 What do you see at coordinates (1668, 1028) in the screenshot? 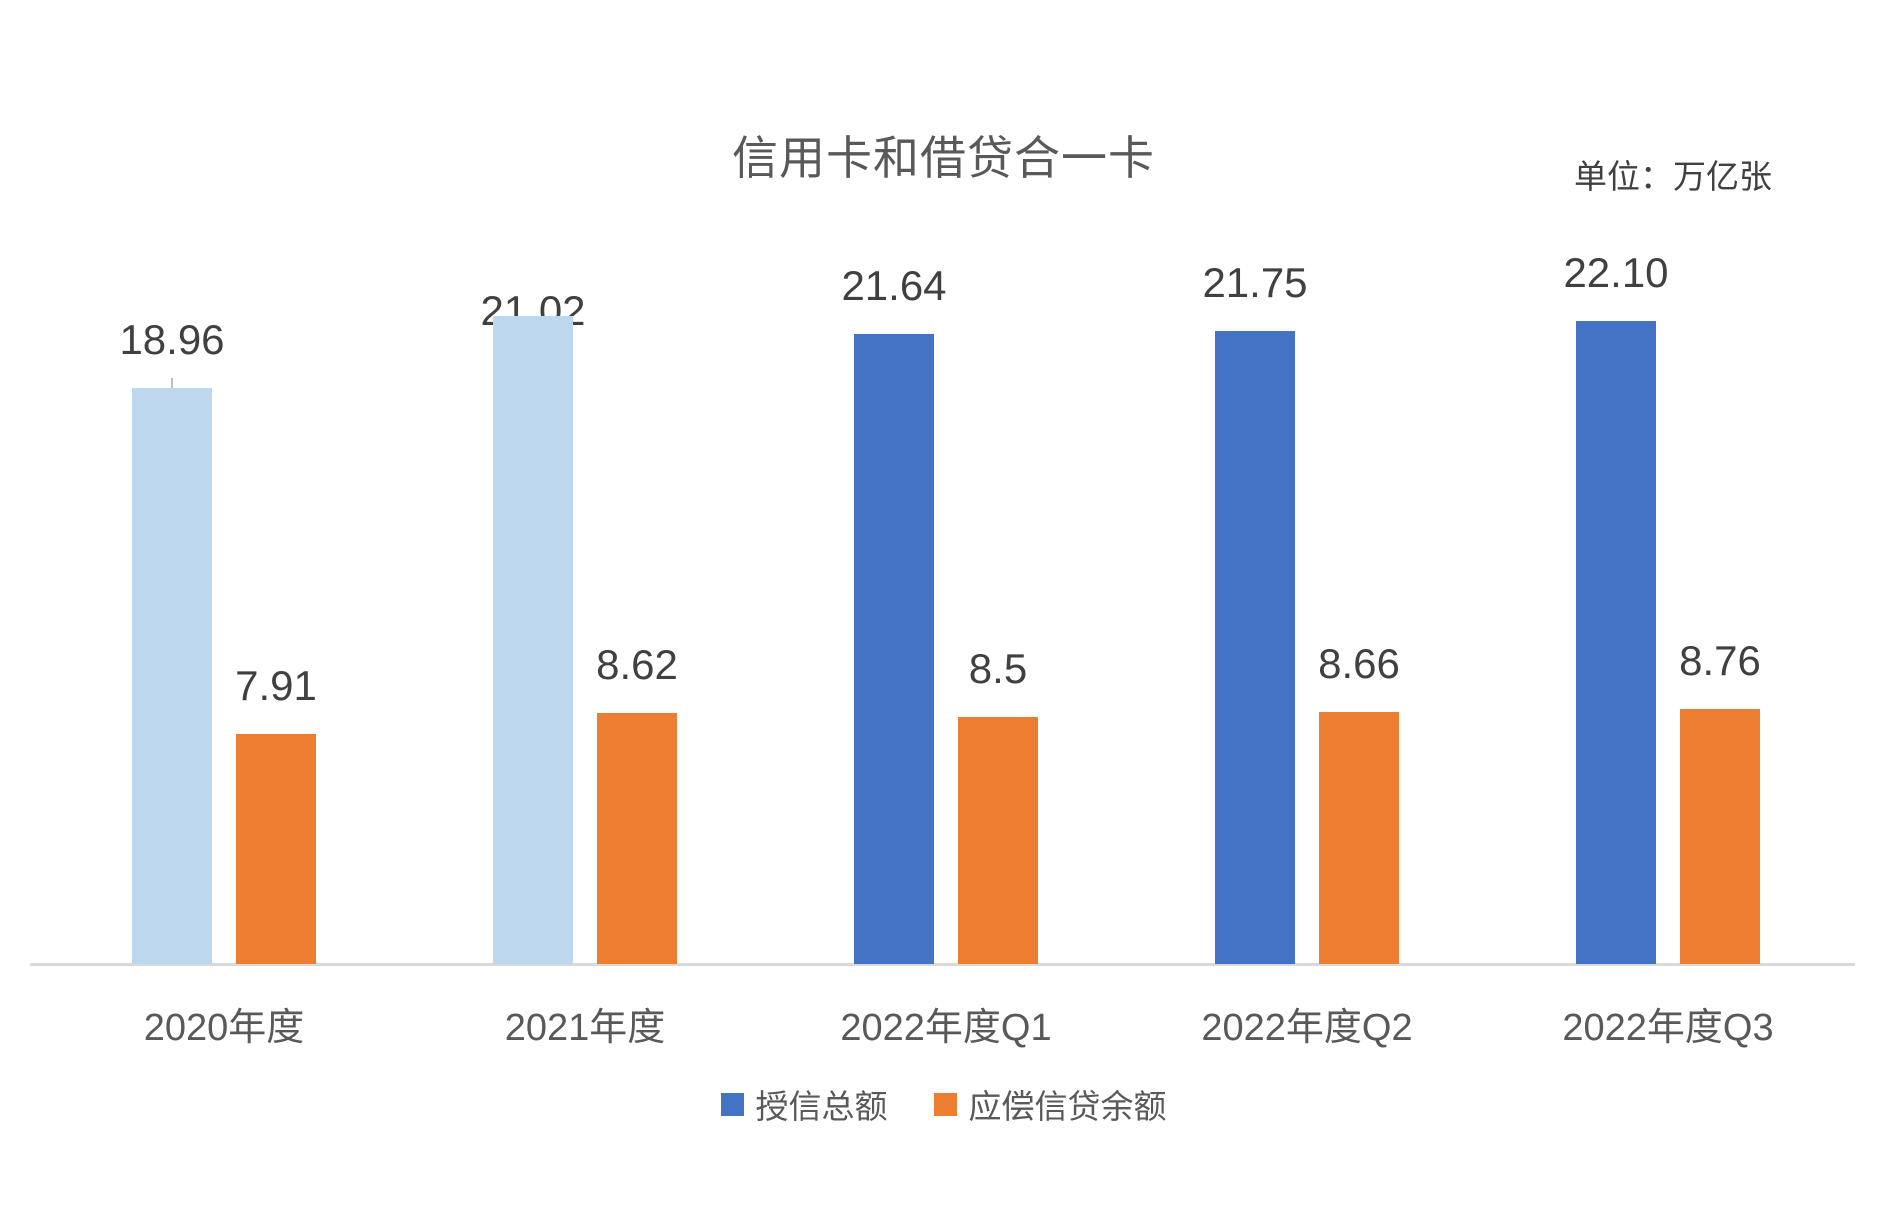
I see `x-axis-label-4: 2022年度Q3` at bounding box center [1668, 1028].